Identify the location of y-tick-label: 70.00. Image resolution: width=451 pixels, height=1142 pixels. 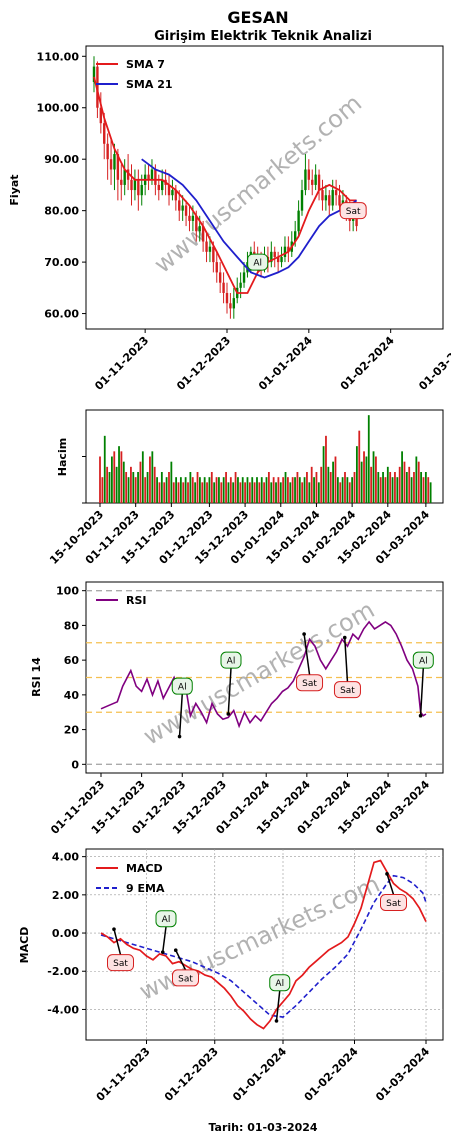
(61, 262).